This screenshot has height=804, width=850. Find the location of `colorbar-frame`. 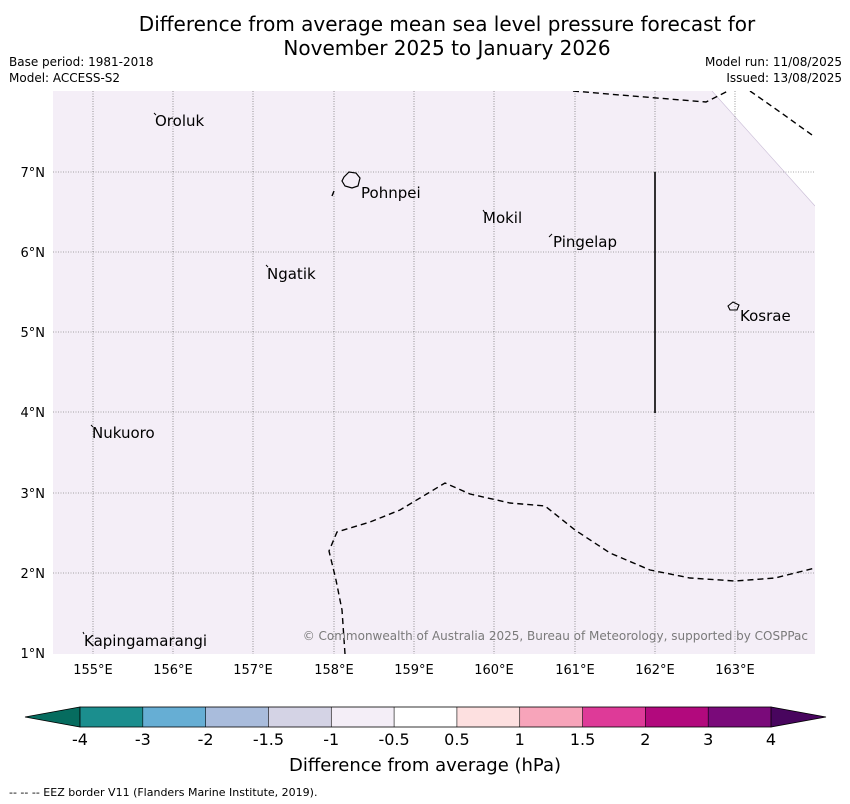

colorbar-frame is located at coordinates (425, 717).